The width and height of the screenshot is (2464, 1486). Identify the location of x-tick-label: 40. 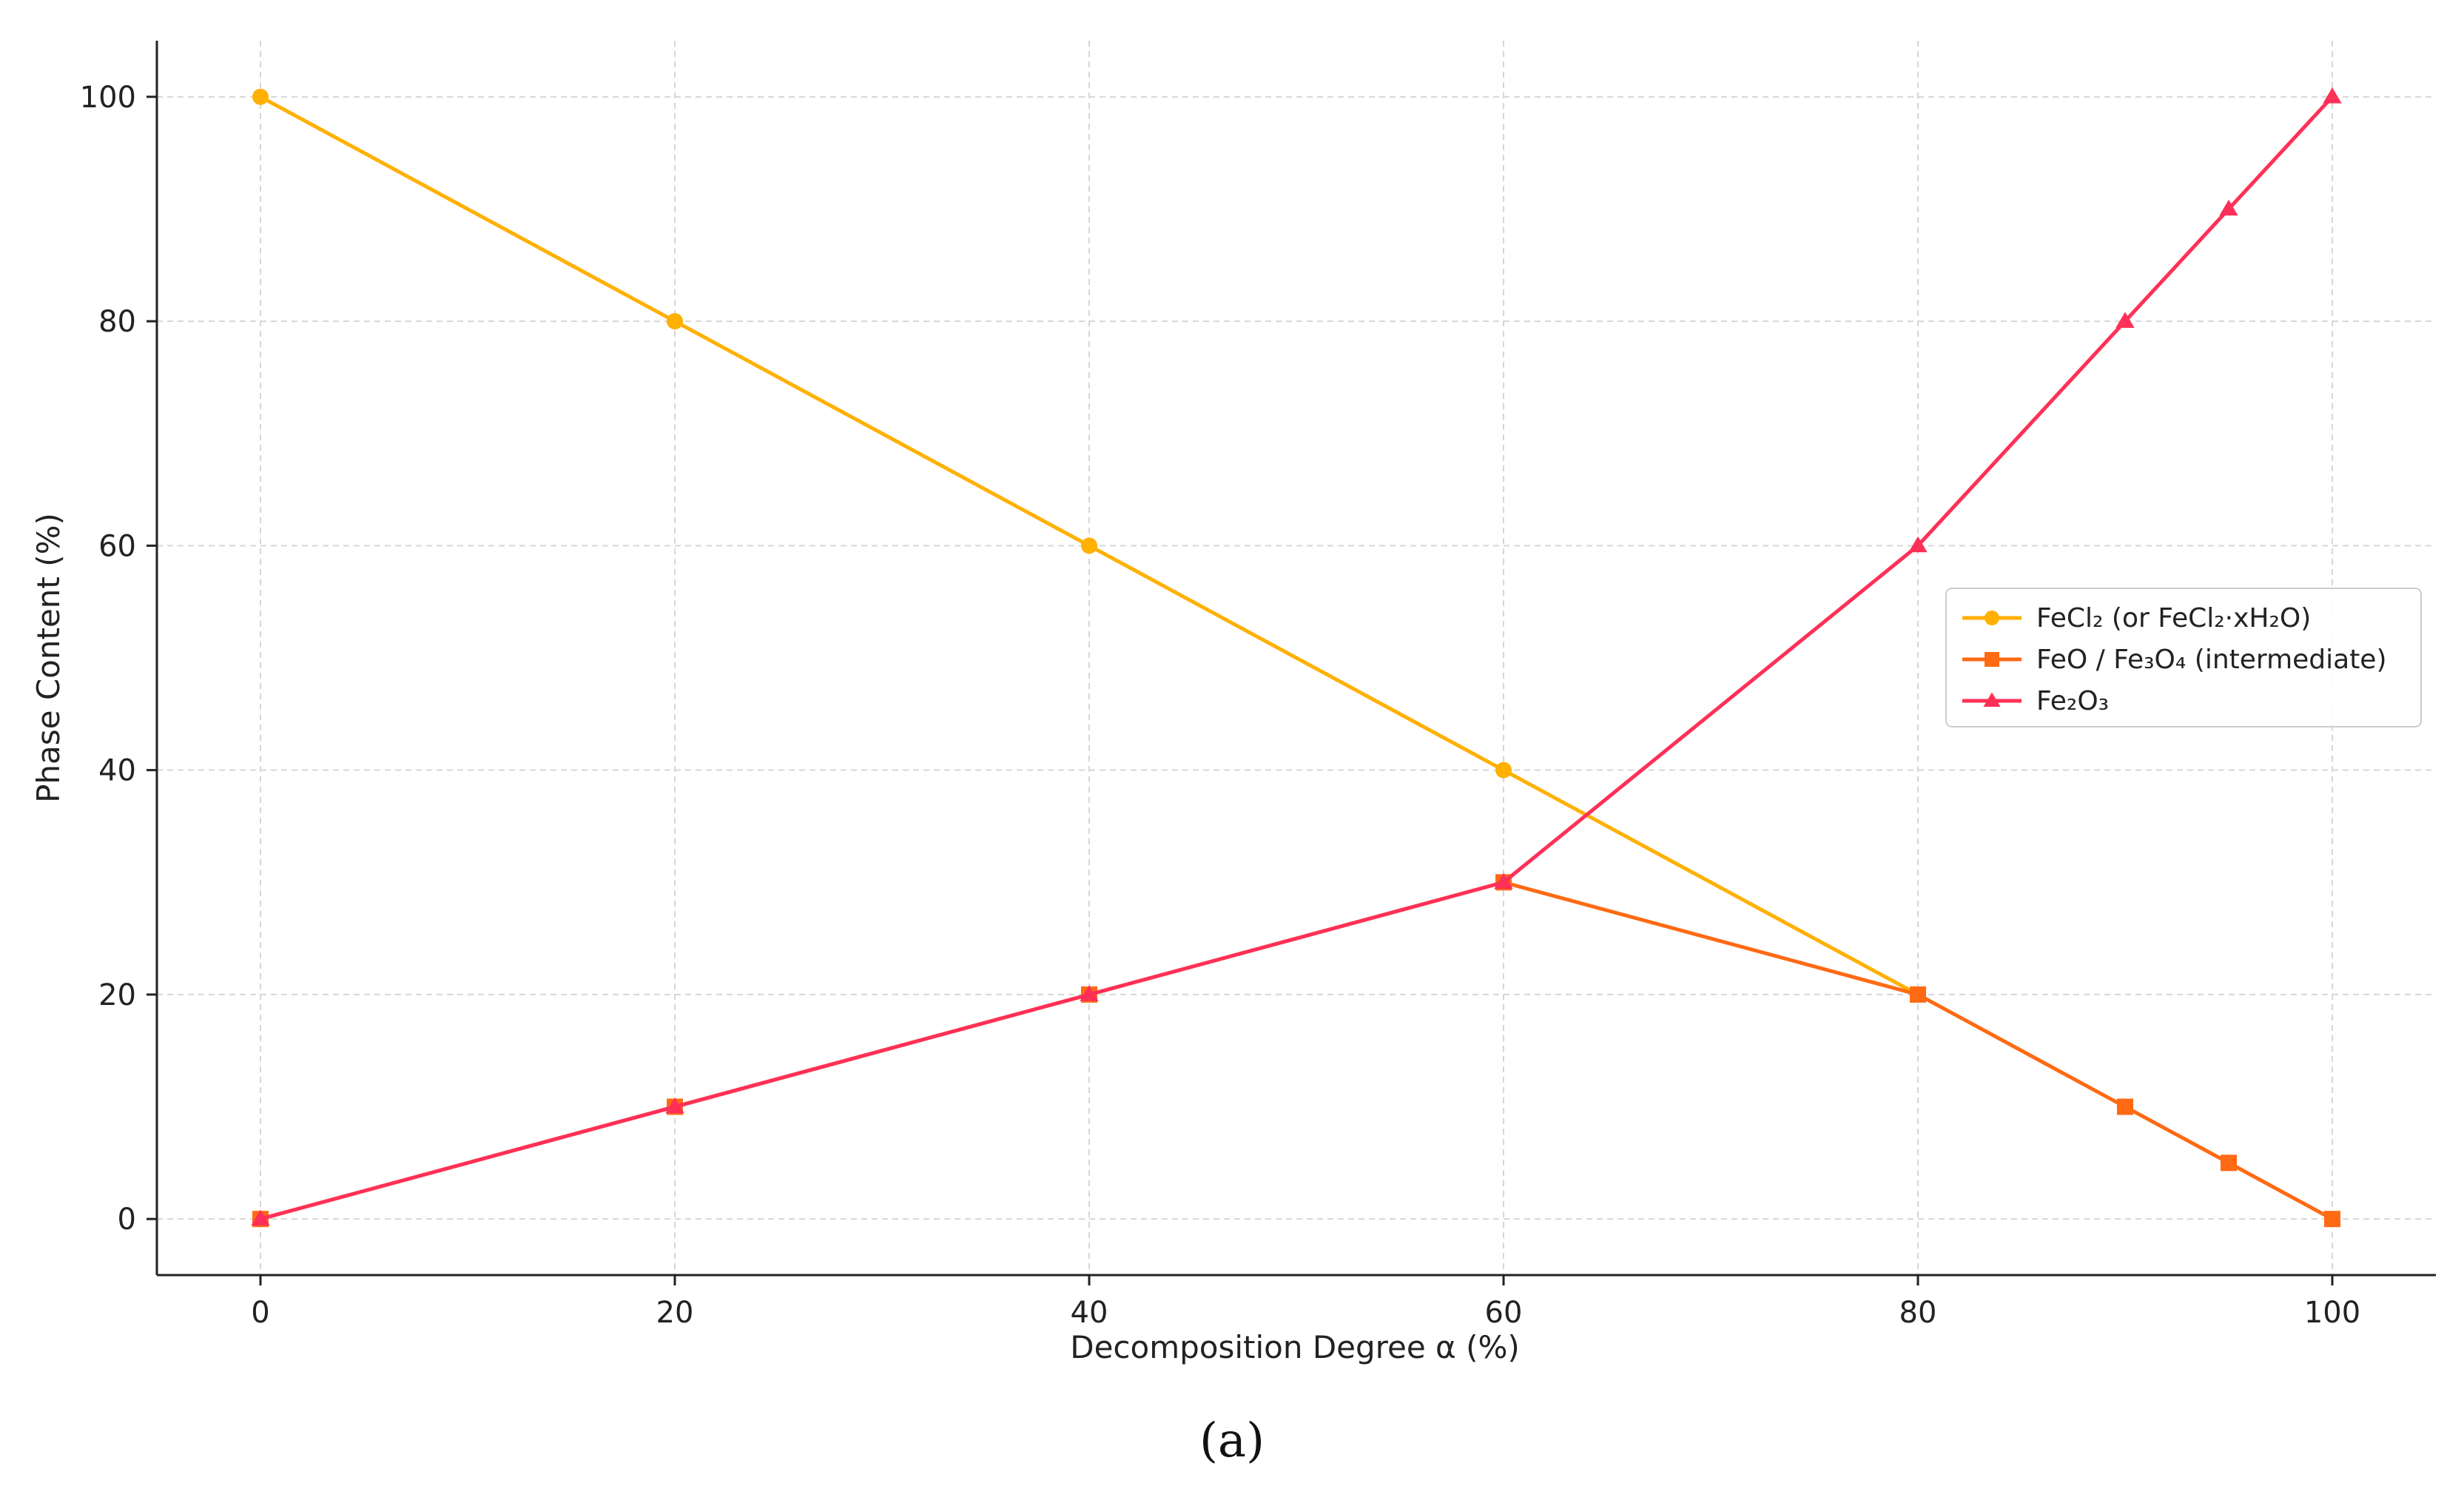
(1089, 1313).